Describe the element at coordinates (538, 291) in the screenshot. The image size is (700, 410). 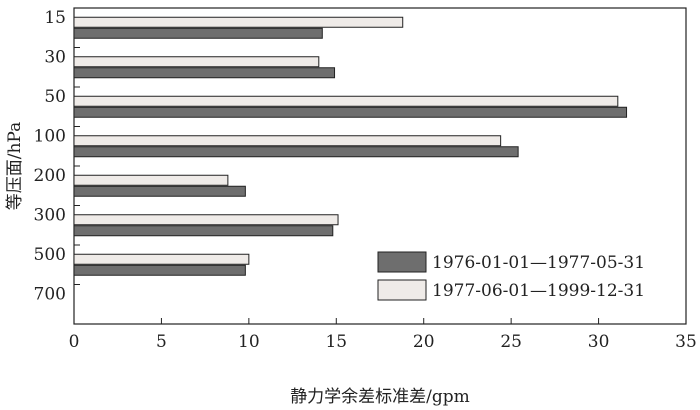
I see `legend-label-2: 1977-06-01—1999-12-31` at that location.